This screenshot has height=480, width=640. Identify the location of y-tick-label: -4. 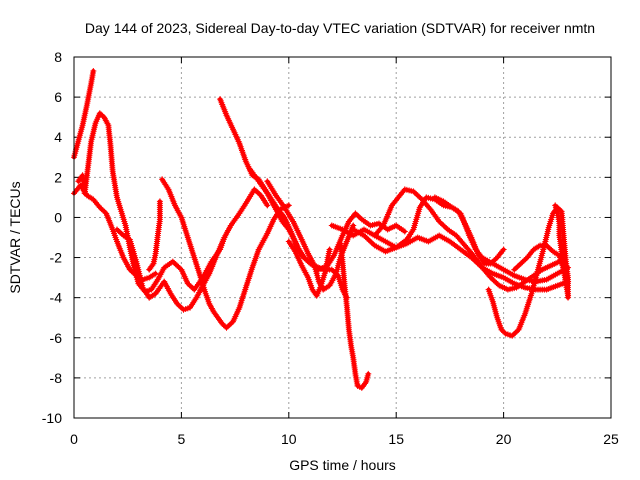
(56, 298).